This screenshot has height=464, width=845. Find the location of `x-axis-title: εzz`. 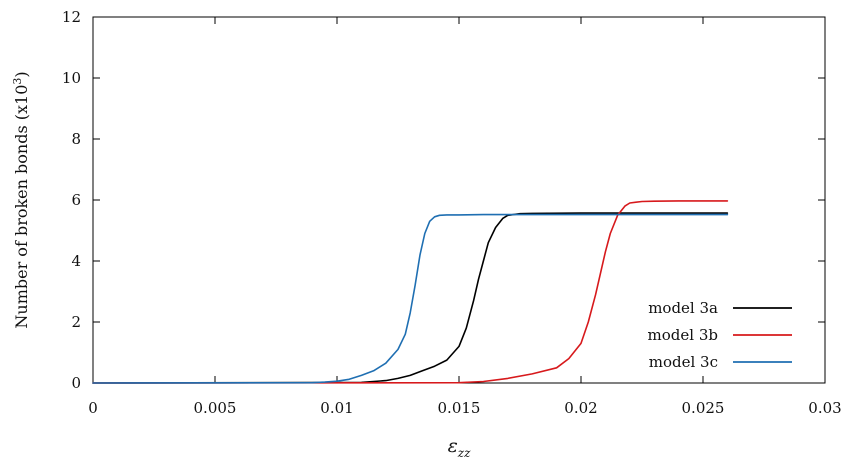

x-axis-title: εzz is located at coordinates (460, 447).